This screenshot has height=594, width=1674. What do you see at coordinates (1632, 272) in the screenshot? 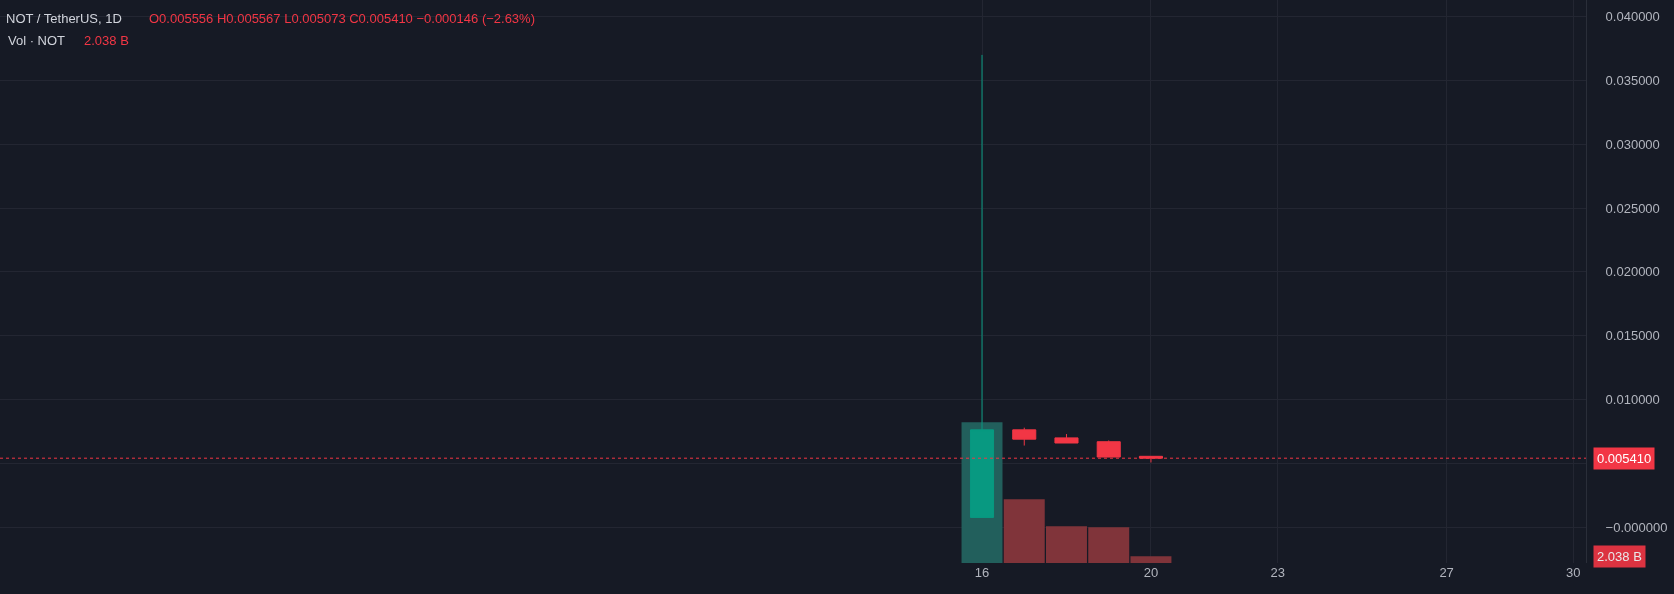
I see `y-tick-label: 0.020000` at bounding box center [1632, 272].